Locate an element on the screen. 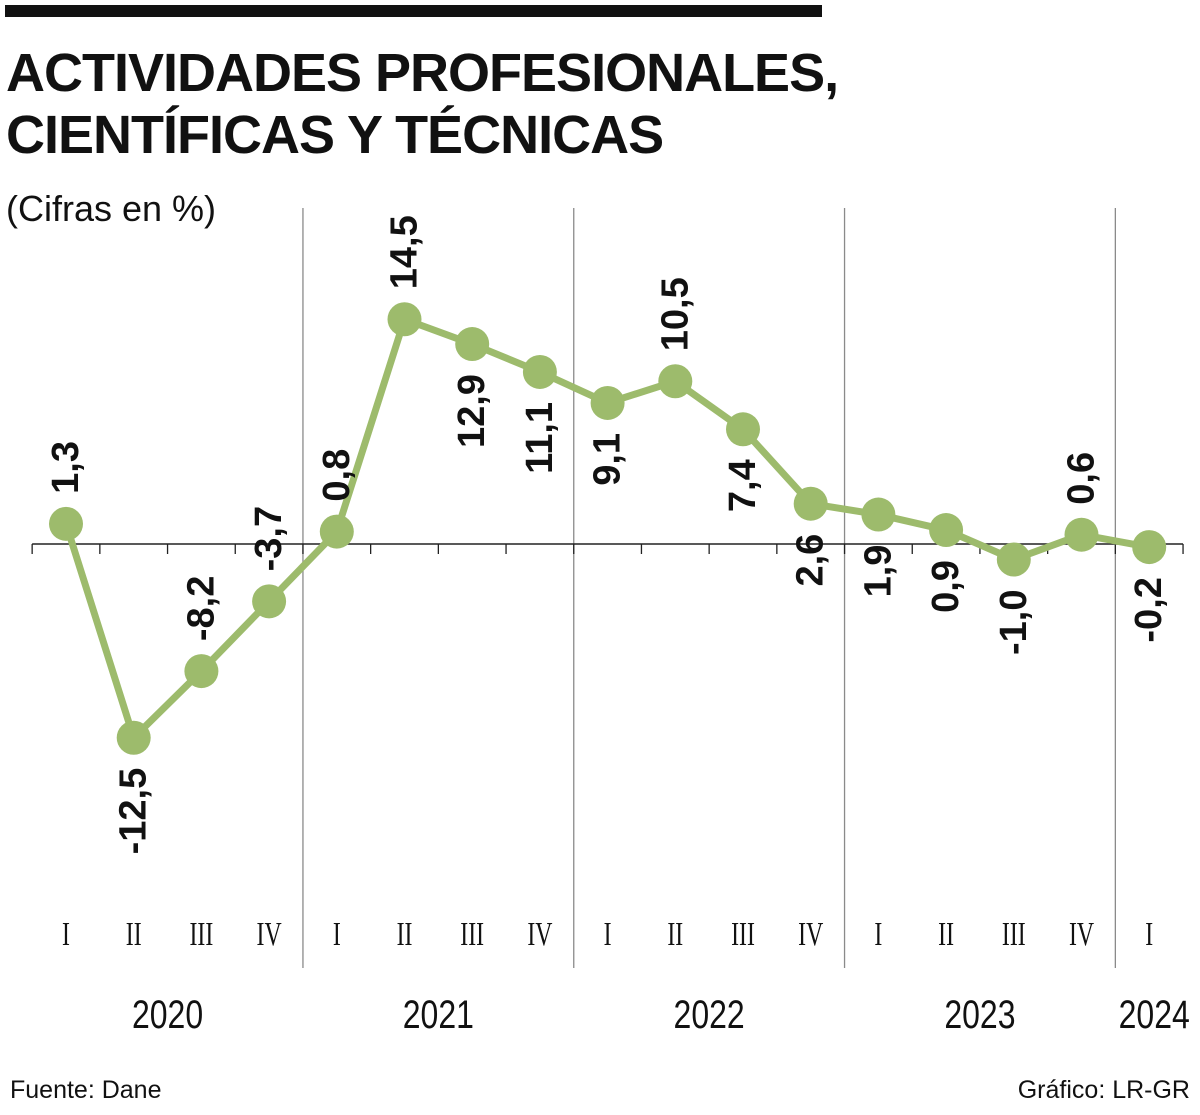 Image resolution: width=1200 pixels, height=1115 pixels. data-label: 1,3 is located at coordinates (66, 467).